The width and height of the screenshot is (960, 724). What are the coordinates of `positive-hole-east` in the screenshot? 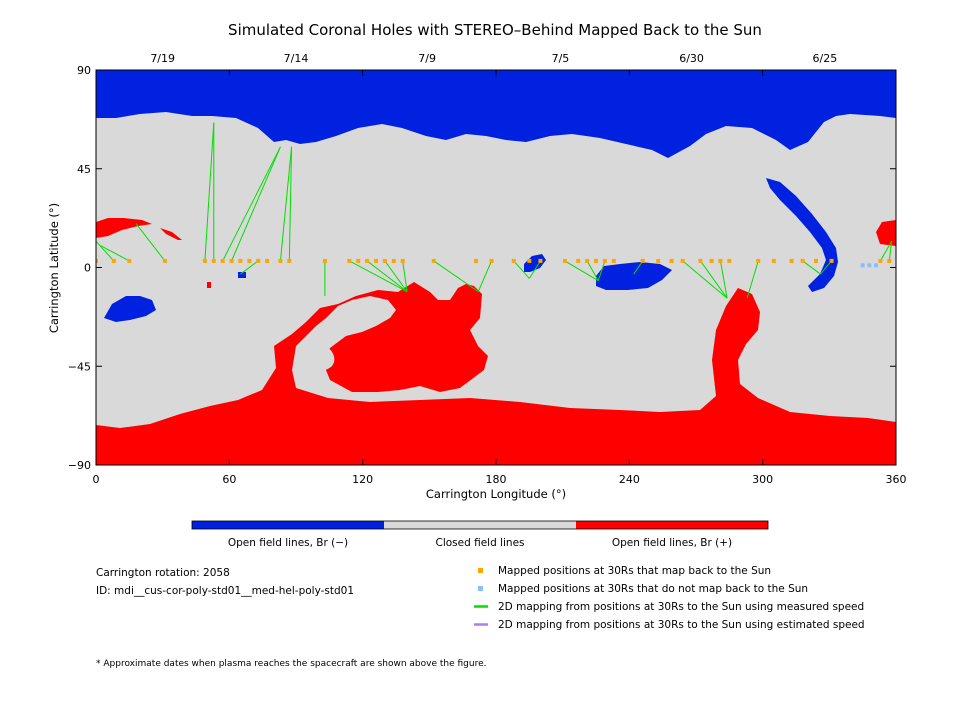 It's located at (886, 233).